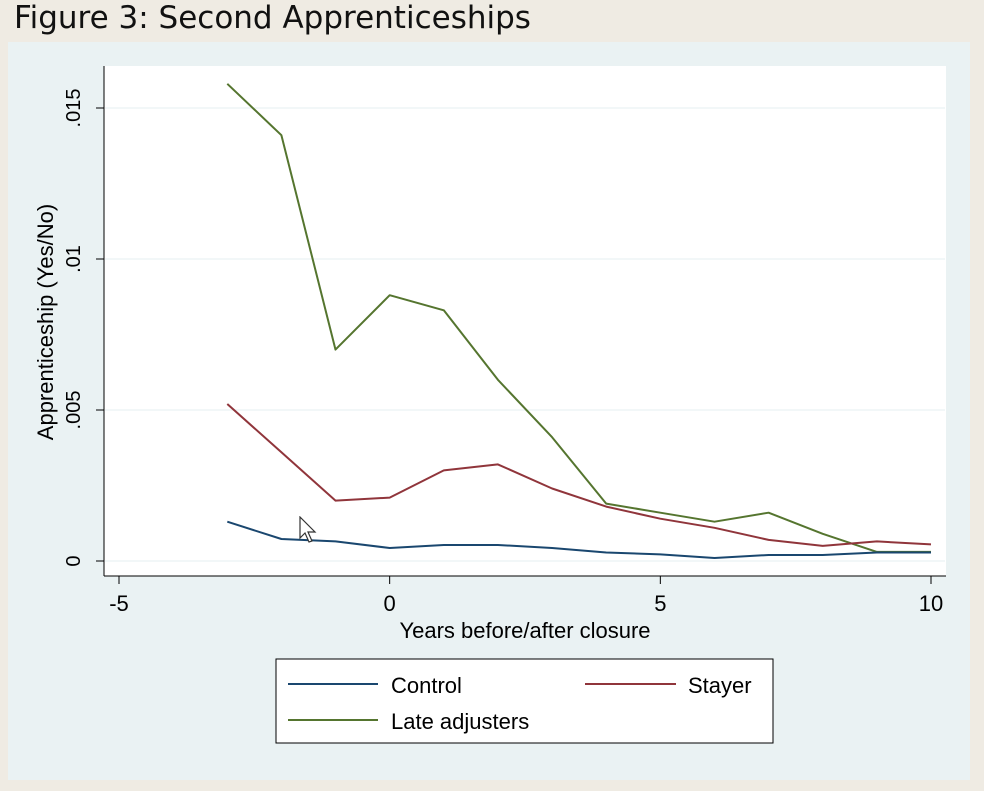 The width and height of the screenshot is (984, 791). What do you see at coordinates (308, 529) in the screenshot?
I see `mouse-pointer-icon` at bounding box center [308, 529].